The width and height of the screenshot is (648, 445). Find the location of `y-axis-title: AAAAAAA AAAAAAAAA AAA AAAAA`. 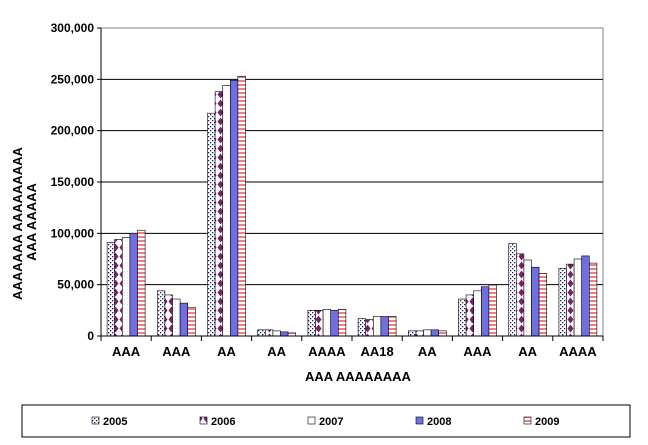

y-axis-title: AAAAAAA AAAAAAAAA AAA AAAAA is located at coordinates (24, 222).